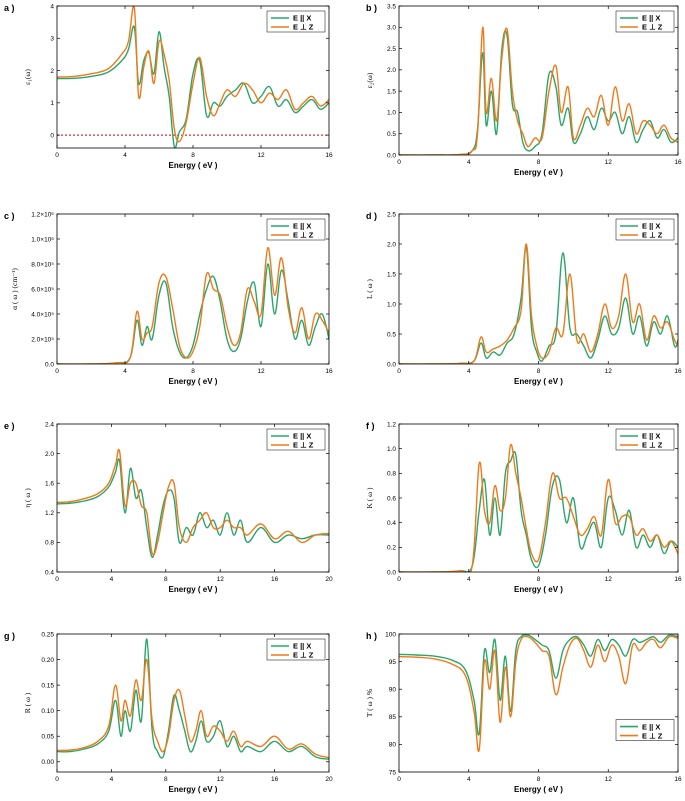 The width and height of the screenshot is (685, 801). What do you see at coordinates (393, 690) in the screenshot?
I see `y-tick-label: 90` at bounding box center [393, 690].